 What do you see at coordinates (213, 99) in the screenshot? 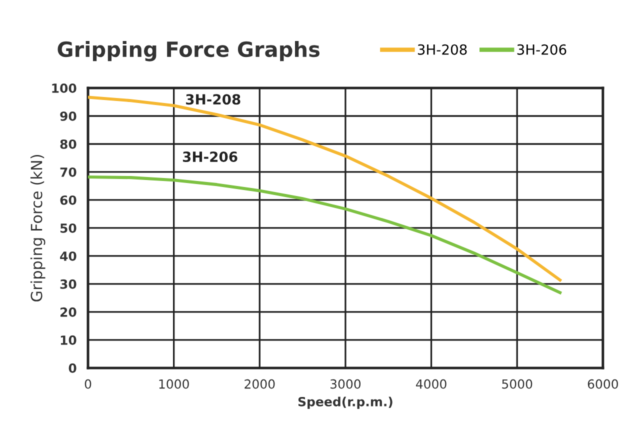
I see `annotation: 3H-208` at bounding box center [213, 99].